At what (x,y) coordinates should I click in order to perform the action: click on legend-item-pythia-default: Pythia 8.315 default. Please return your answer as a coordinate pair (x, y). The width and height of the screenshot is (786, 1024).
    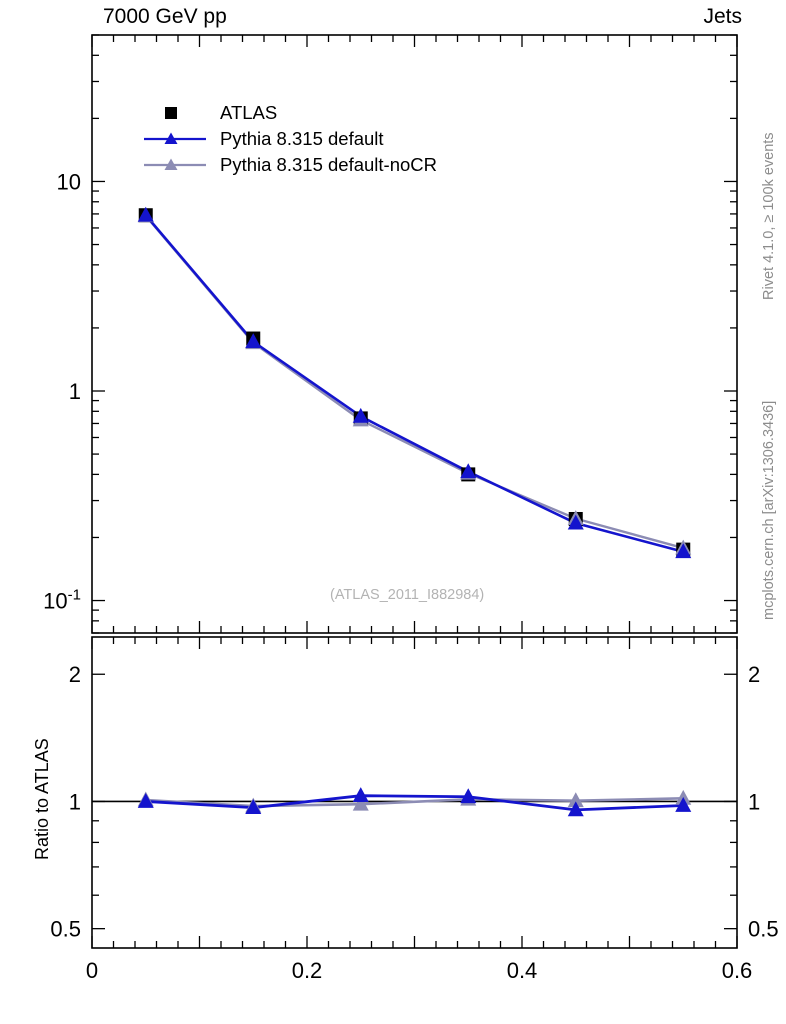
    Looking at the image, I should click on (290, 139).